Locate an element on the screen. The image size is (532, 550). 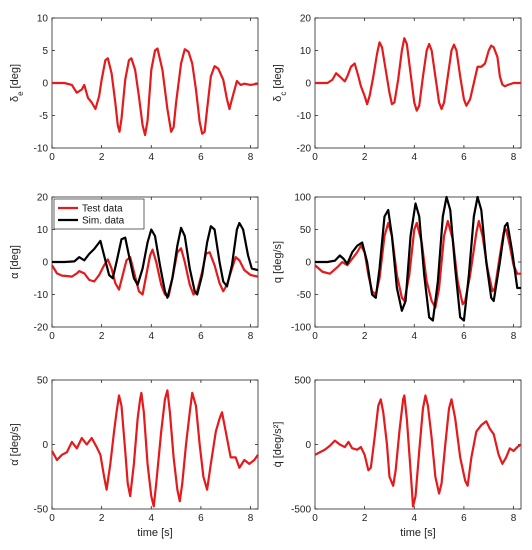
chart-panel-1: 0 2 4 6 8 -10 -5 0 5 10 δe[deg] is located at coordinates (134, 88).